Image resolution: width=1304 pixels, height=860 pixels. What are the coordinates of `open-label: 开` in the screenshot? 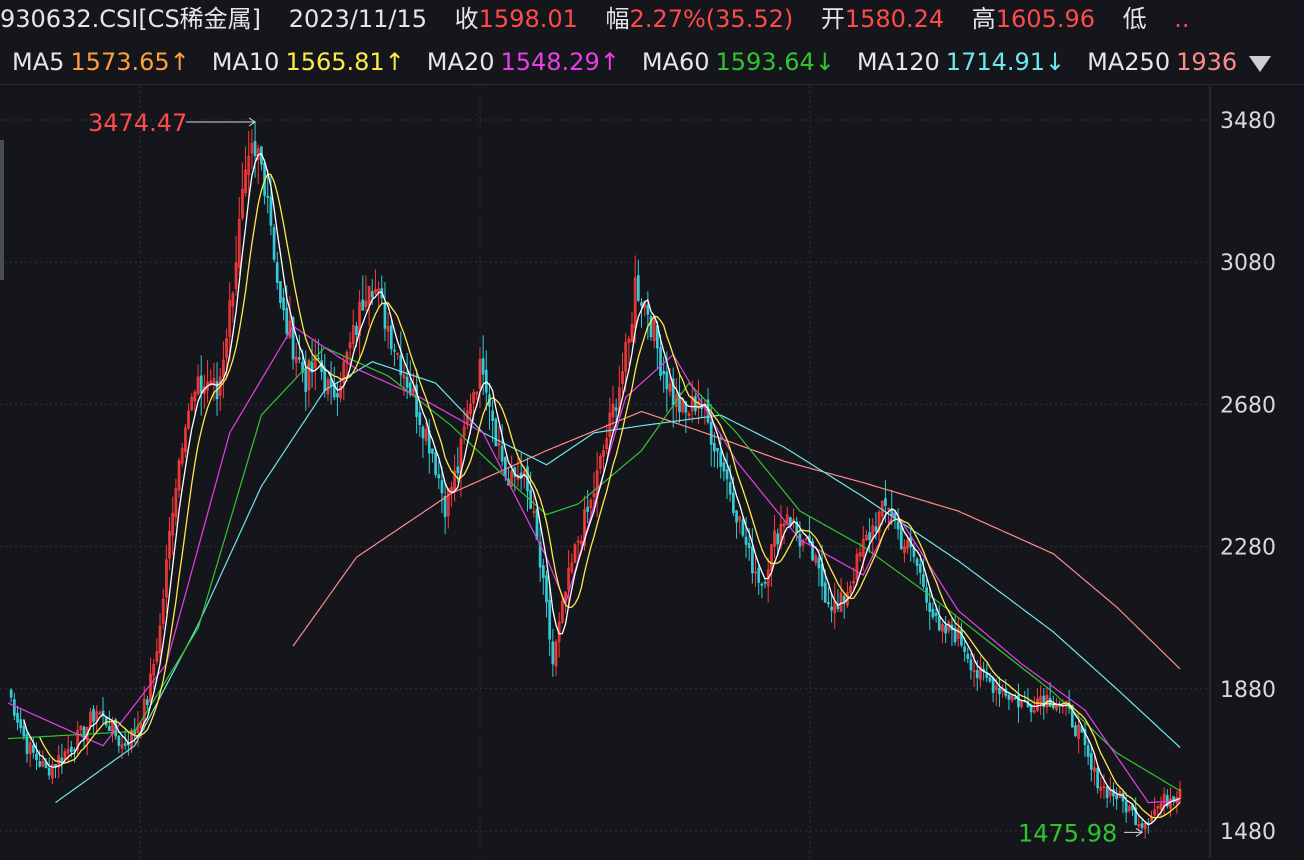 It's located at (832, 19).